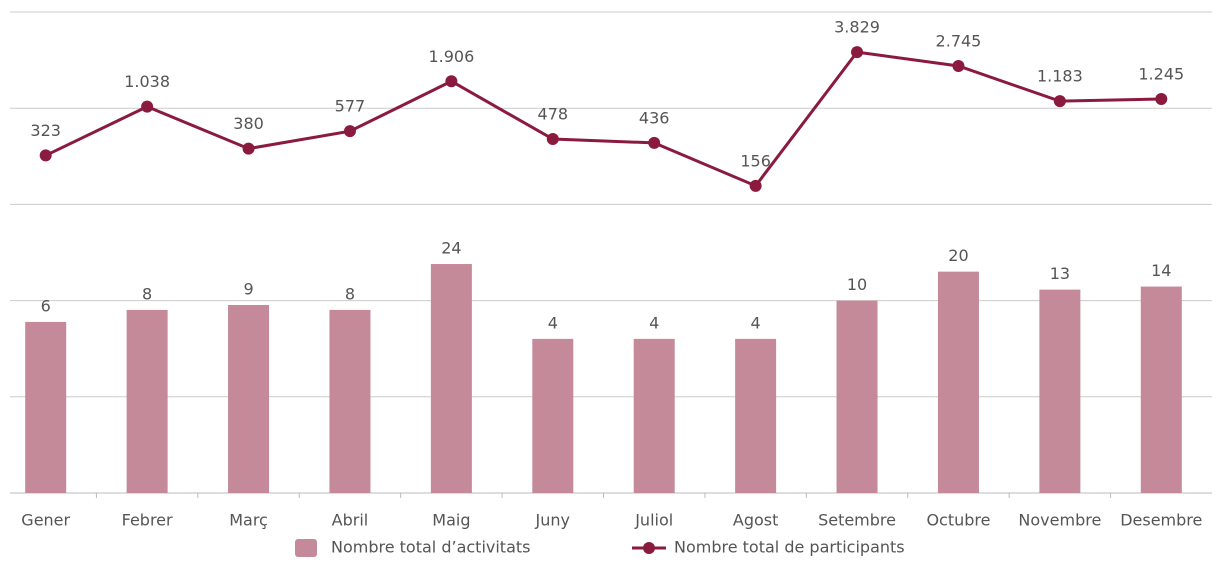  What do you see at coordinates (789, 547) in the screenshot?
I see `legend-label: Nombre total de participants` at bounding box center [789, 547].